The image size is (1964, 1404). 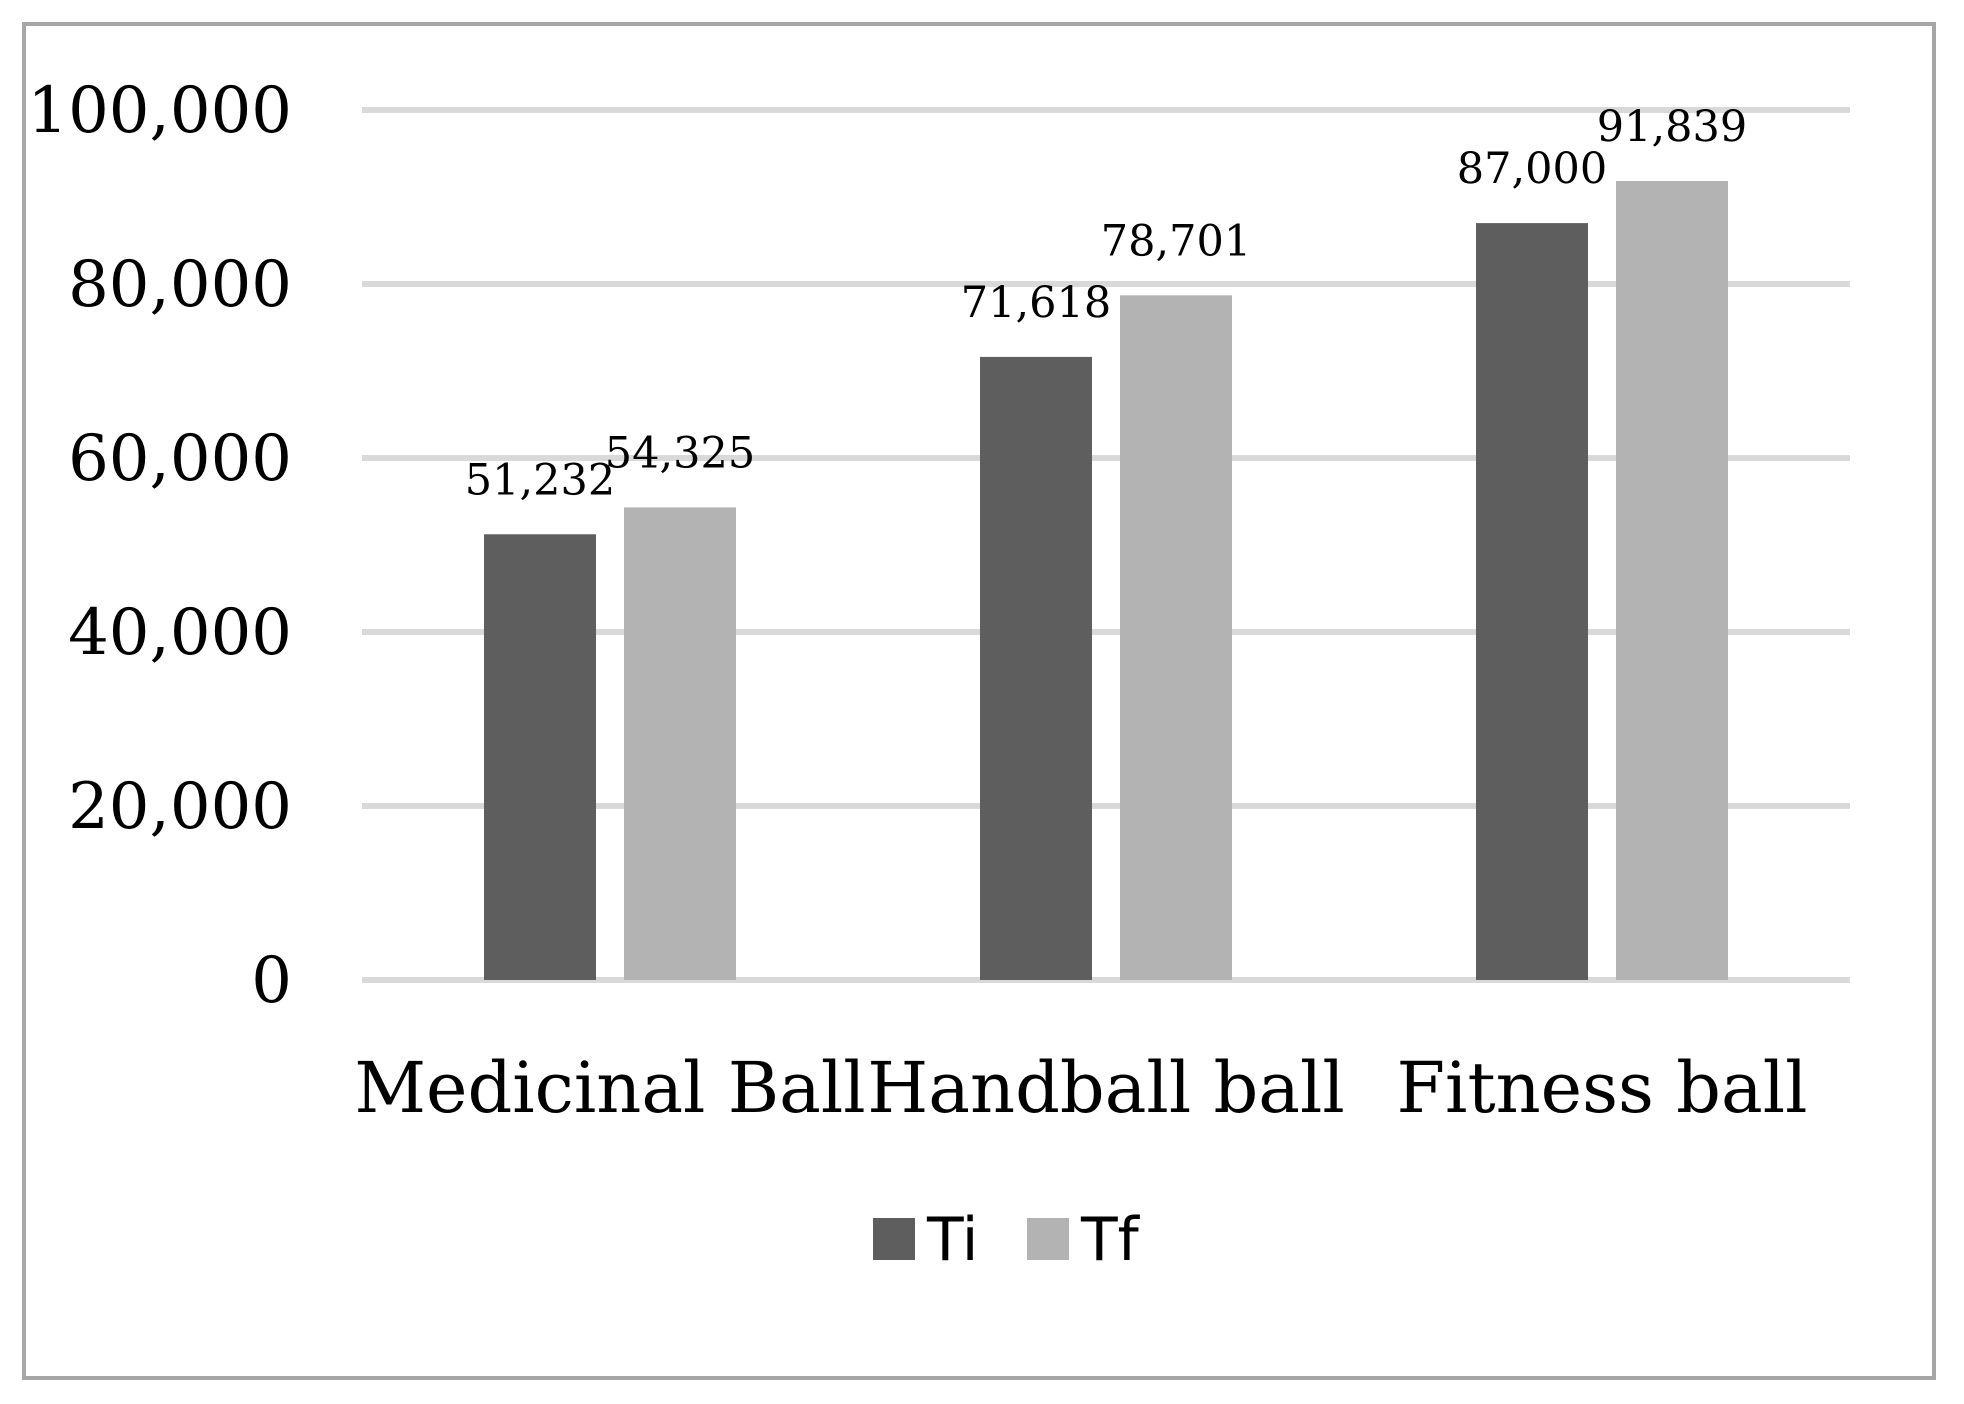 I want to click on data-label: 91,839, so click(x=1672, y=127).